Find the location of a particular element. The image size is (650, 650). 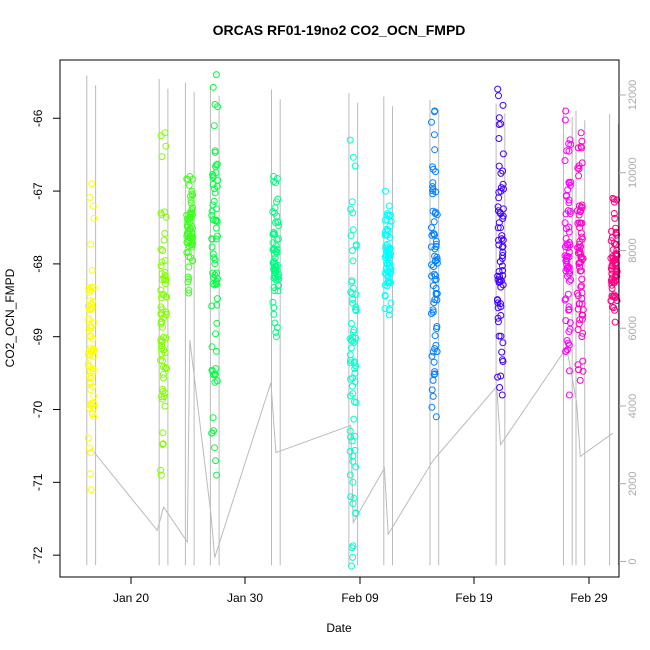

y-tick-label: -67 is located at coordinates (38, 191).